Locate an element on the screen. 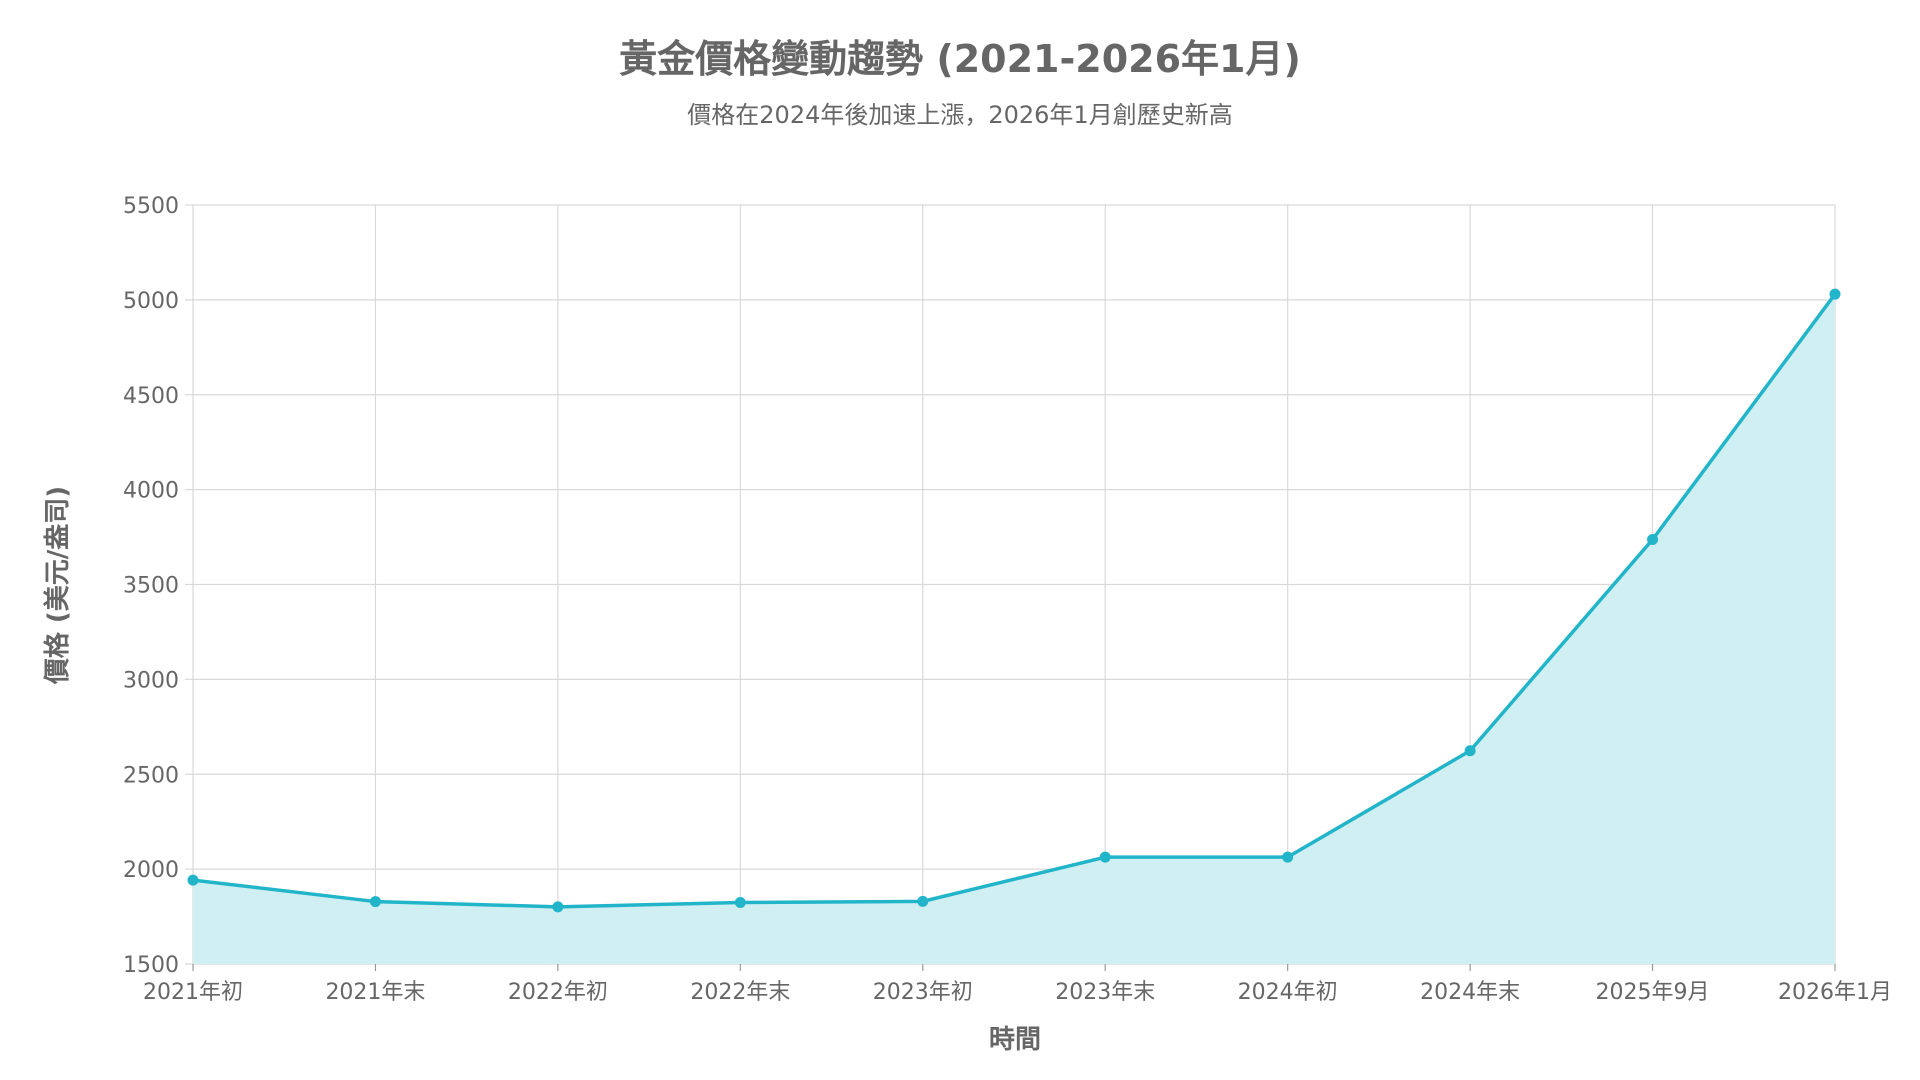 Image resolution: width=1920 pixels, height=1080 pixels. x-tick-label: 2026年1月 is located at coordinates (1835, 992).